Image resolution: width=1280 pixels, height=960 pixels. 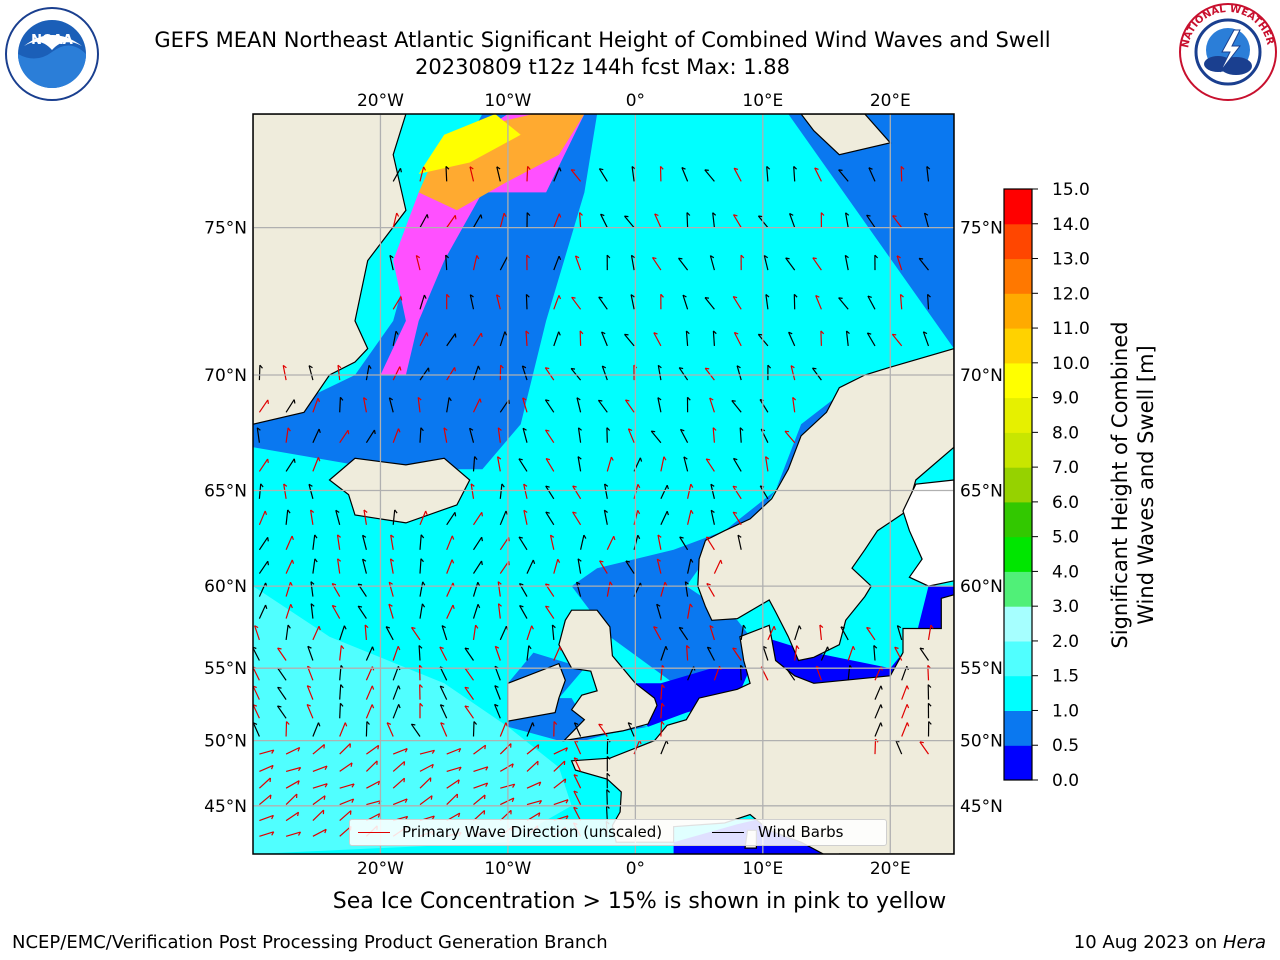 I want to click on lat-tick-left: 65°N, so click(x=225, y=491).